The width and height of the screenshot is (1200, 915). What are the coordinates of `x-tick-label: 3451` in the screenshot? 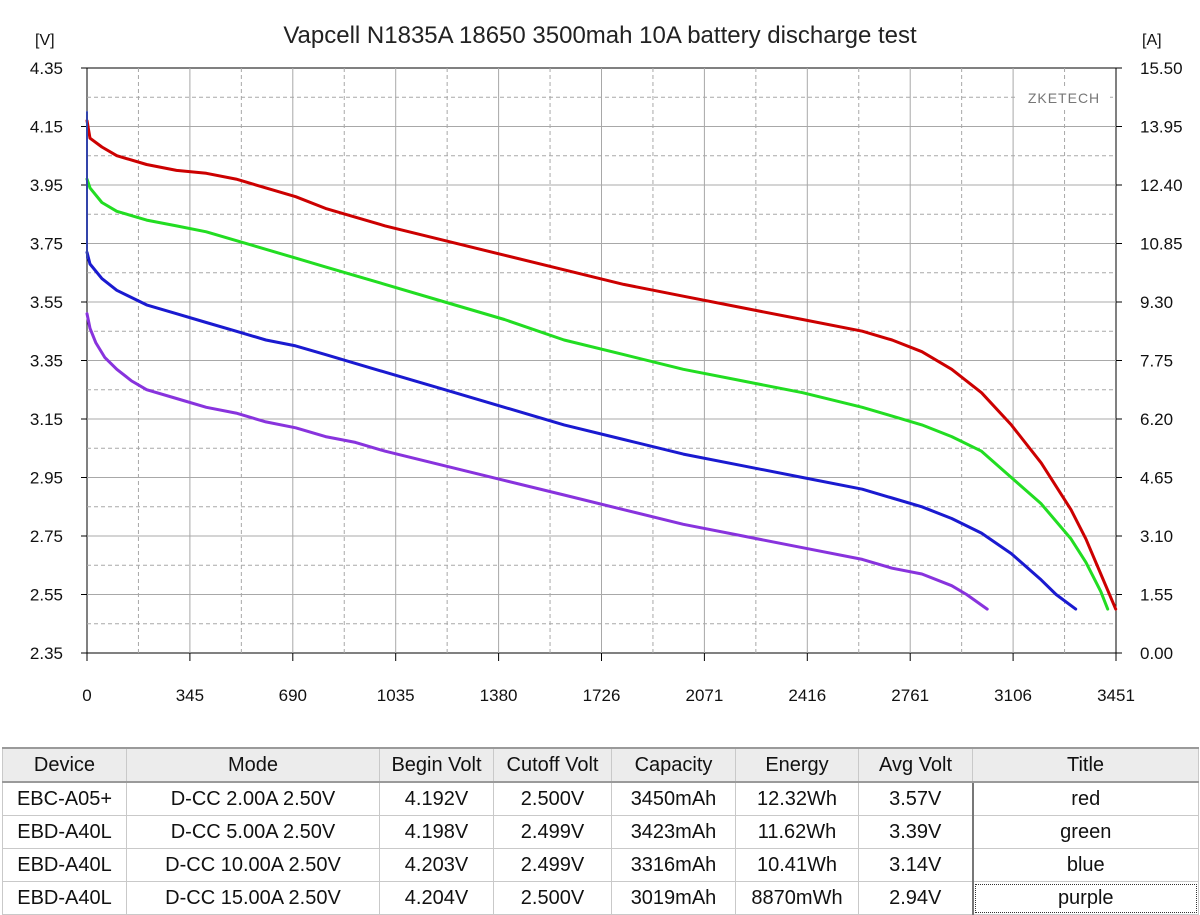 It's located at (1116, 695).